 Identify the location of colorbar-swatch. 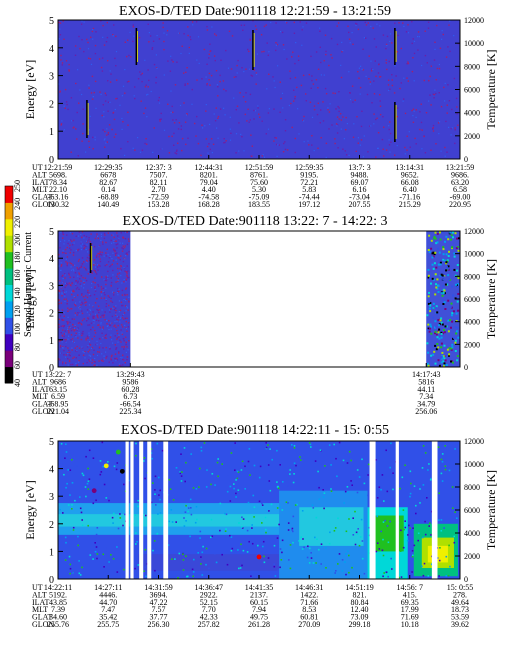
(9, 326).